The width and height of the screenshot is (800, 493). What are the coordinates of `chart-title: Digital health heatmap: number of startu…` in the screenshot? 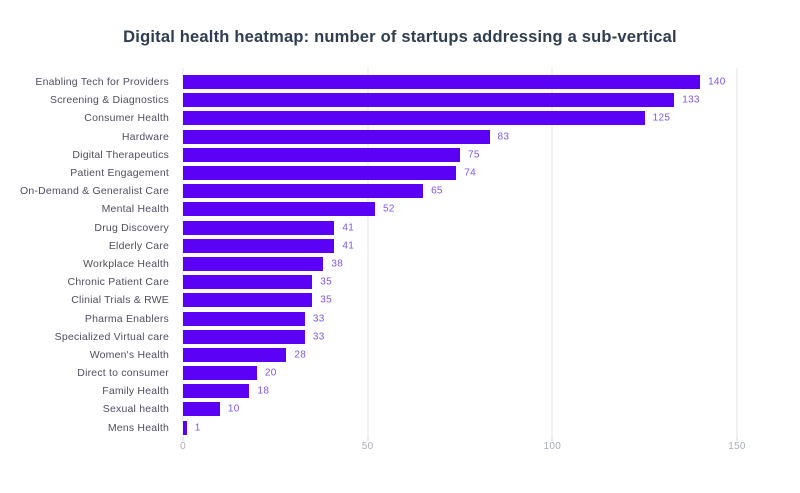 It's located at (400, 37).